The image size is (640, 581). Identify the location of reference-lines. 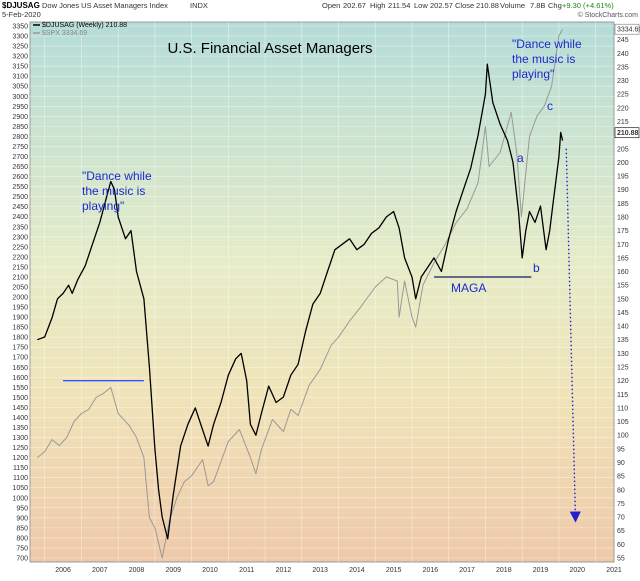
(297, 329).